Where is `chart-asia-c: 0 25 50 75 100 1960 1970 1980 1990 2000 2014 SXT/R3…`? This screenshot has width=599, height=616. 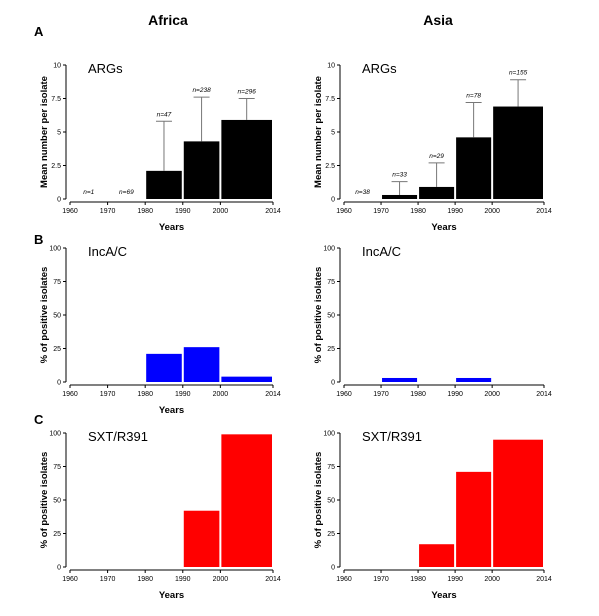 chart-asia-c: 0 25 50 75 100 1960 1970 1980 1990 2000 2014 SXT/R3… is located at coordinates (432, 515).